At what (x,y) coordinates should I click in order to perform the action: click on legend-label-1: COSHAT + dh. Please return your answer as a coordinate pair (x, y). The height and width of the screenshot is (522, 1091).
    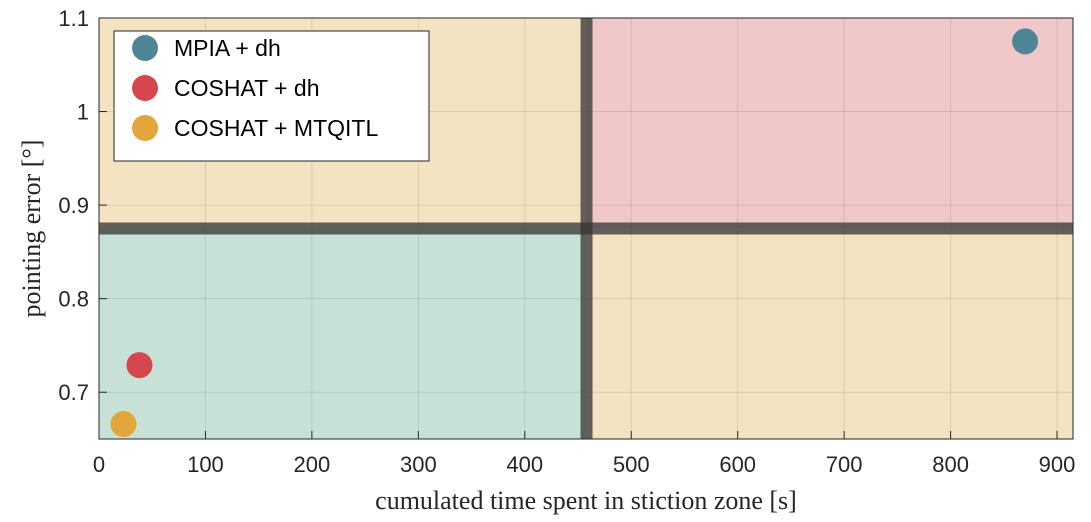
    Looking at the image, I should click on (247, 88).